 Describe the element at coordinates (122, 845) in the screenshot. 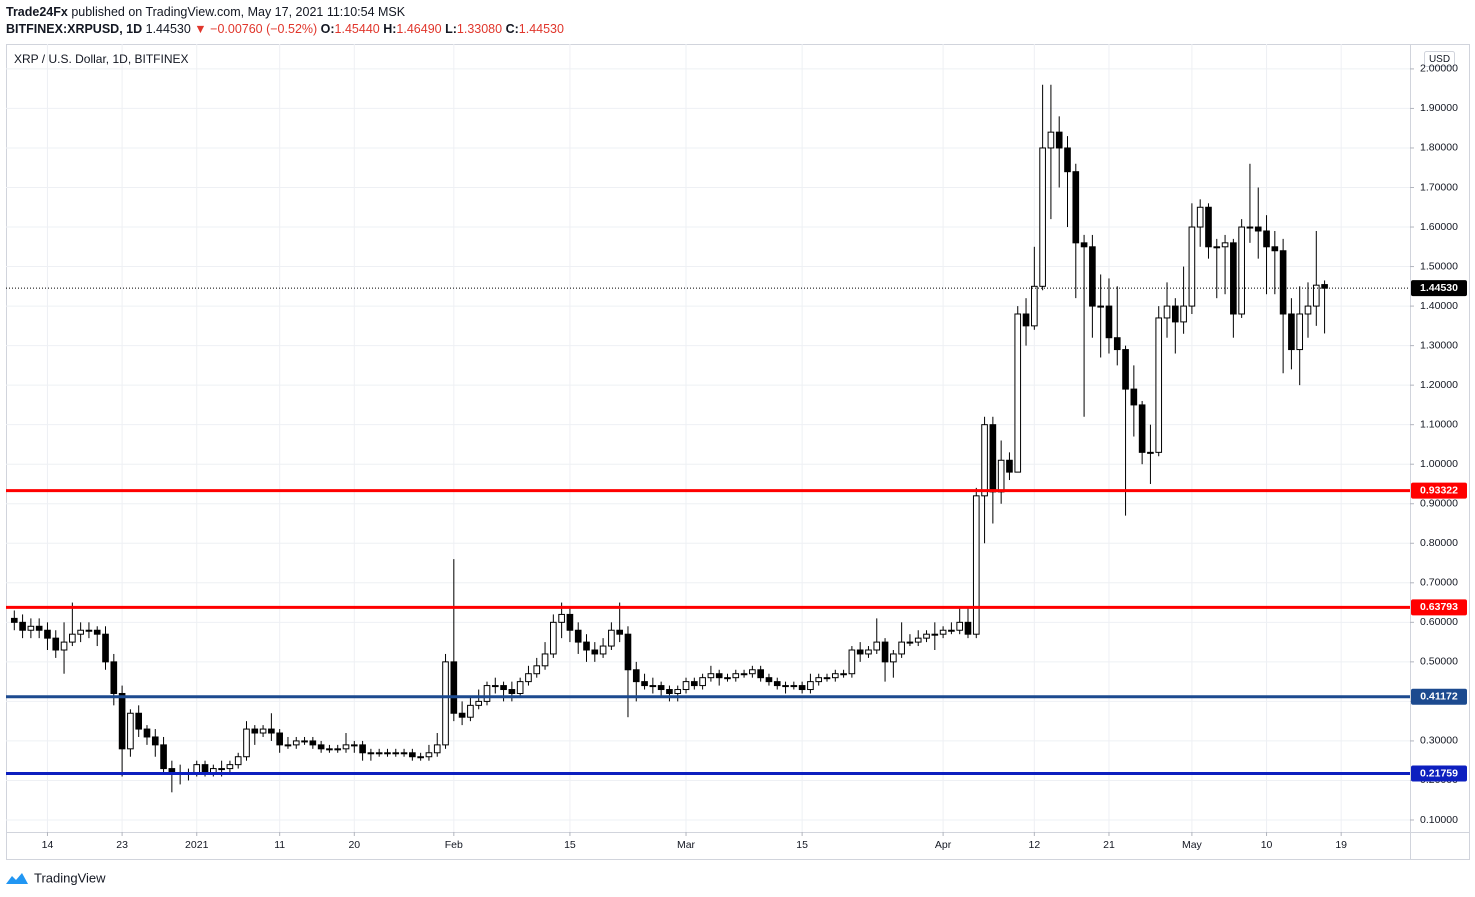

I see `x-tick-label: 23` at that location.